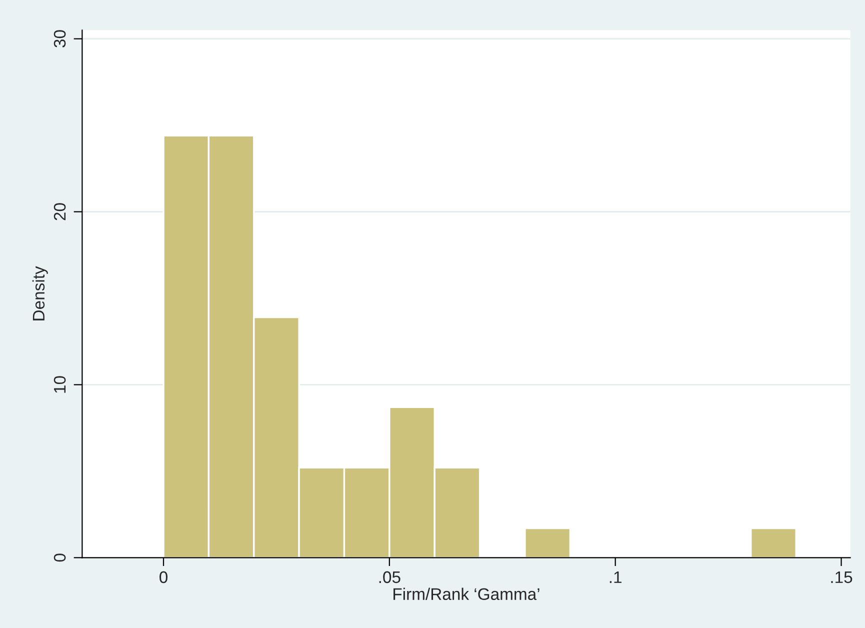  What do you see at coordinates (60, 39) in the screenshot?
I see `y-tick-label: 30` at bounding box center [60, 39].